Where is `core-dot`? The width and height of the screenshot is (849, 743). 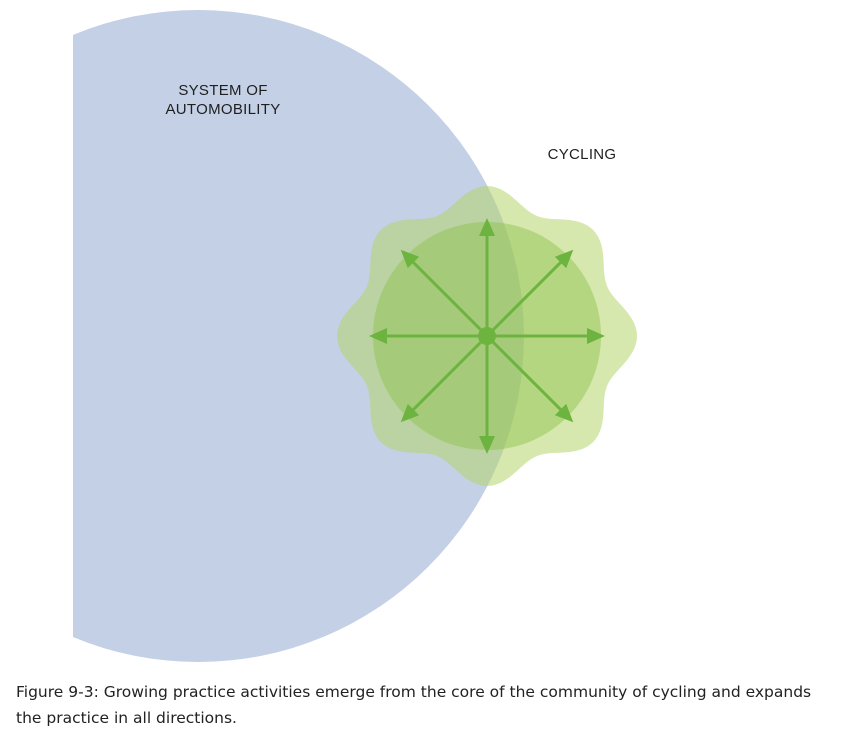 core-dot is located at coordinates (487, 336).